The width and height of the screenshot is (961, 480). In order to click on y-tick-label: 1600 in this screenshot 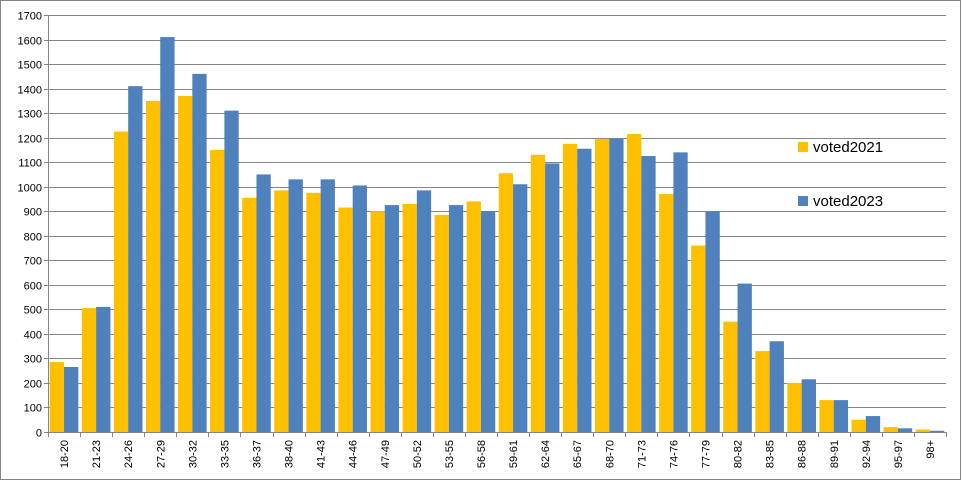, I will do `click(30, 42)`.